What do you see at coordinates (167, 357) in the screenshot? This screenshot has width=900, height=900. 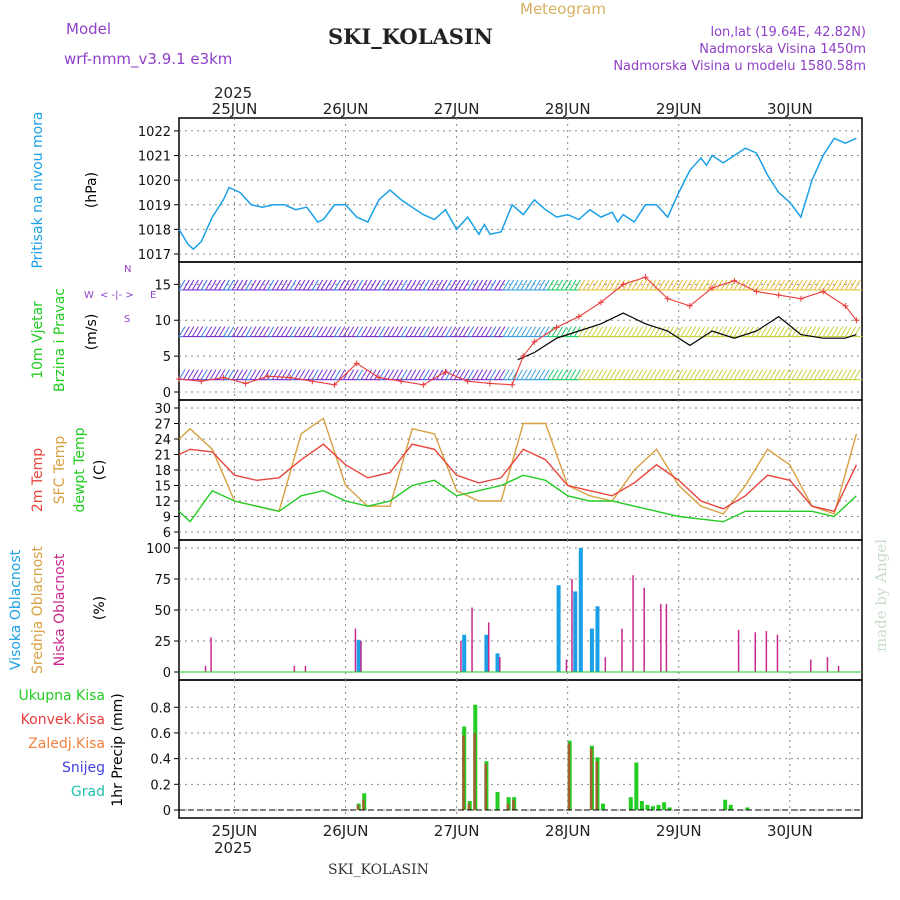 I see `wind-ytick-label: 5` at bounding box center [167, 357].